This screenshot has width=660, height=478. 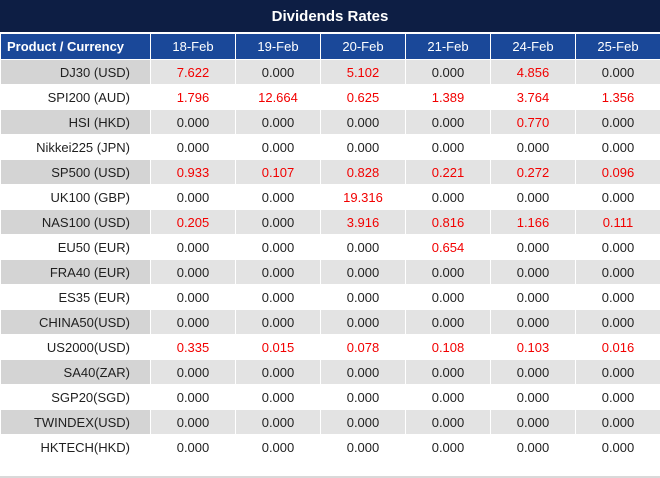 What do you see at coordinates (363, 72) in the screenshot?
I see `rate-value: 5.102` at bounding box center [363, 72].